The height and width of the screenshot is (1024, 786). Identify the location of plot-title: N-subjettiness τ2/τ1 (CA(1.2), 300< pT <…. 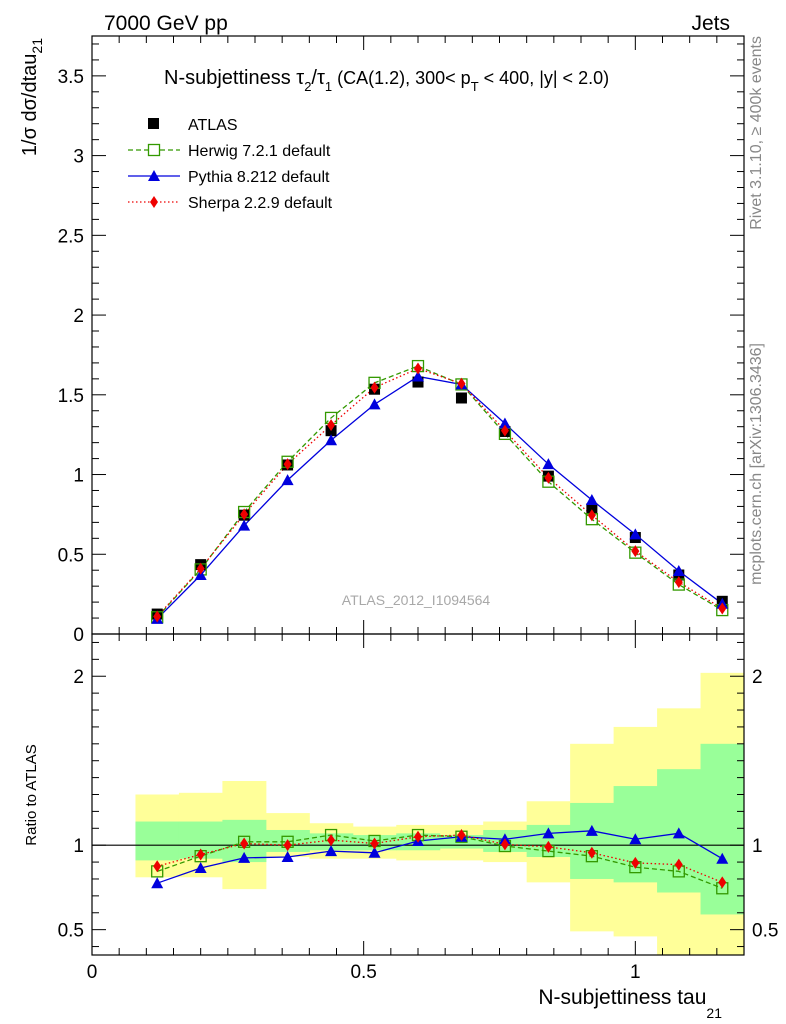
(386, 80).